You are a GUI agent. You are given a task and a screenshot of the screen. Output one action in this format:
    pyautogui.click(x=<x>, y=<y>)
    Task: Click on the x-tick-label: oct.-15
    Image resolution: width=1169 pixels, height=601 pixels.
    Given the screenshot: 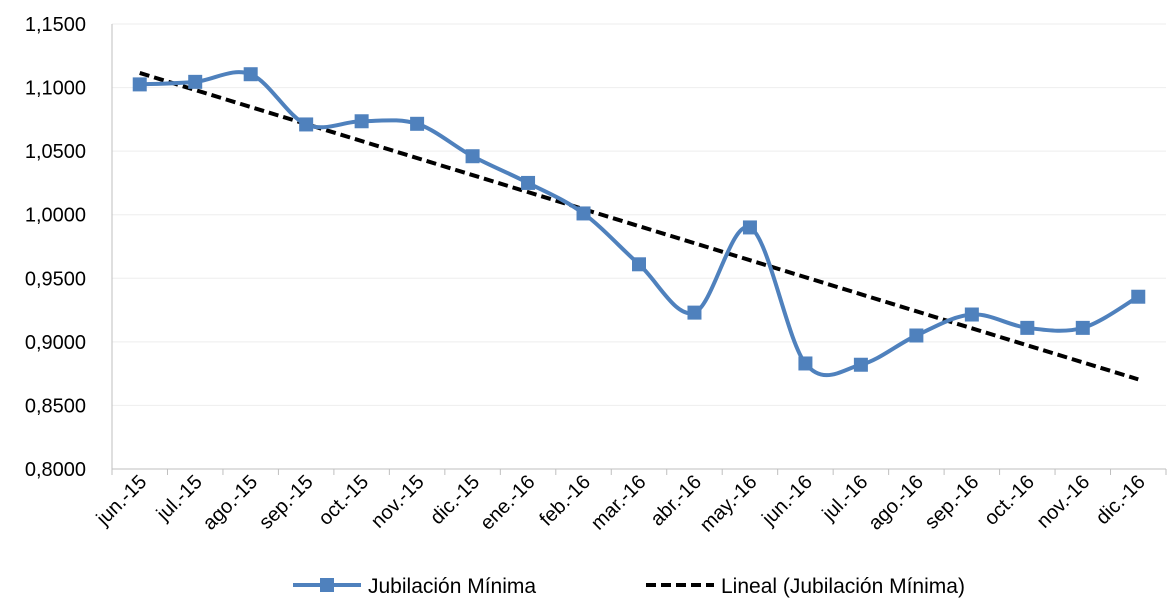 What is the action you would take?
    pyautogui.click(x=343, y=500)
    